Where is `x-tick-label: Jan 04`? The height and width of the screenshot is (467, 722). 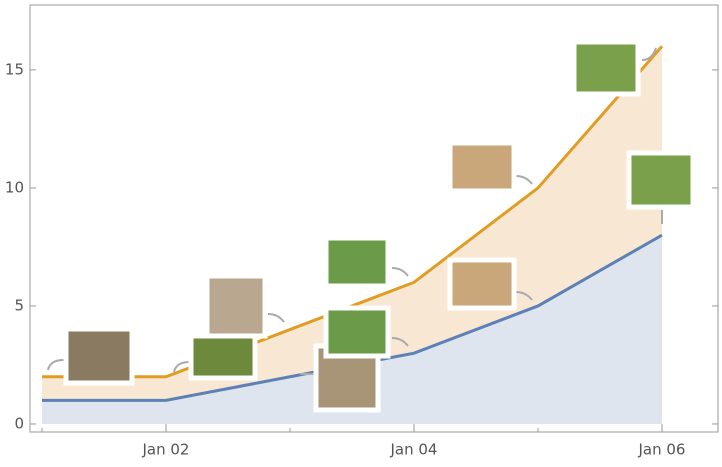 x-tick-label: Jan 04 is located at coordinates (414, 450).